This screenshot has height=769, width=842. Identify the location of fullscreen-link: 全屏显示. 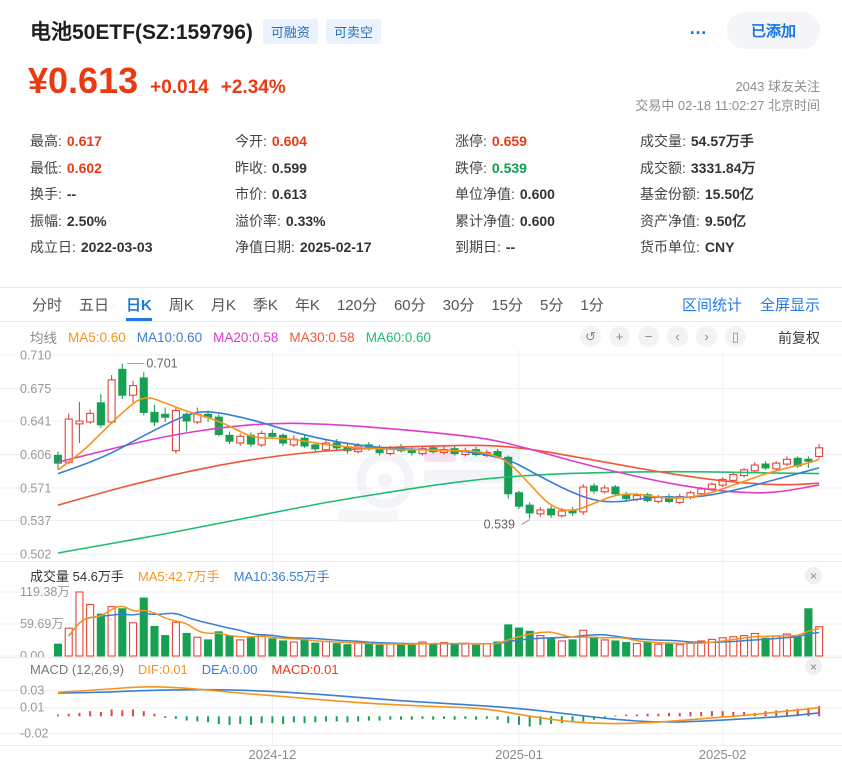
(789, 305).